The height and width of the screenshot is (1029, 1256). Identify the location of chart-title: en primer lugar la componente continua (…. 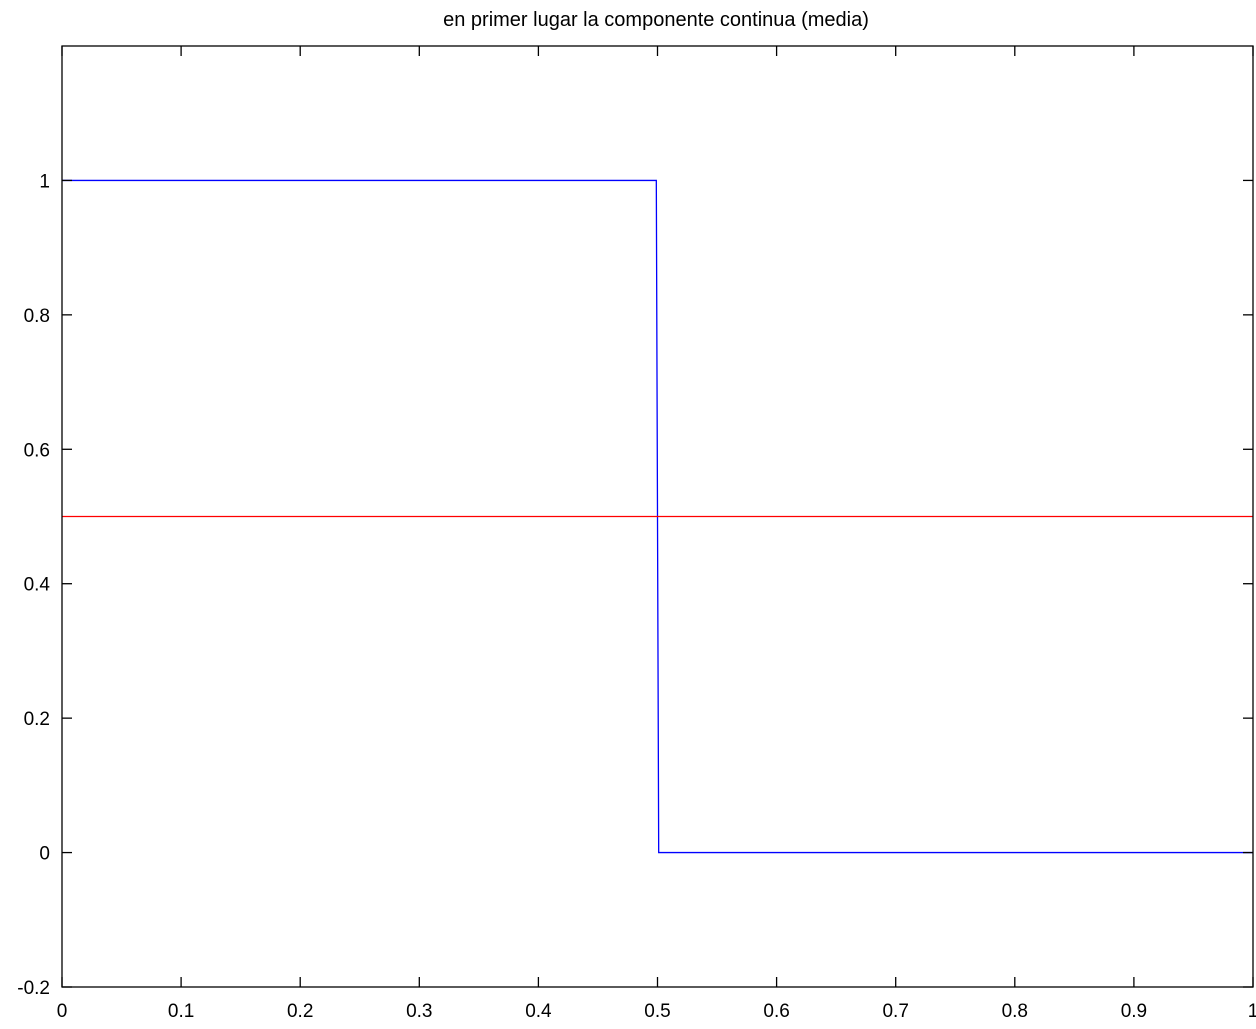
(656, 20).